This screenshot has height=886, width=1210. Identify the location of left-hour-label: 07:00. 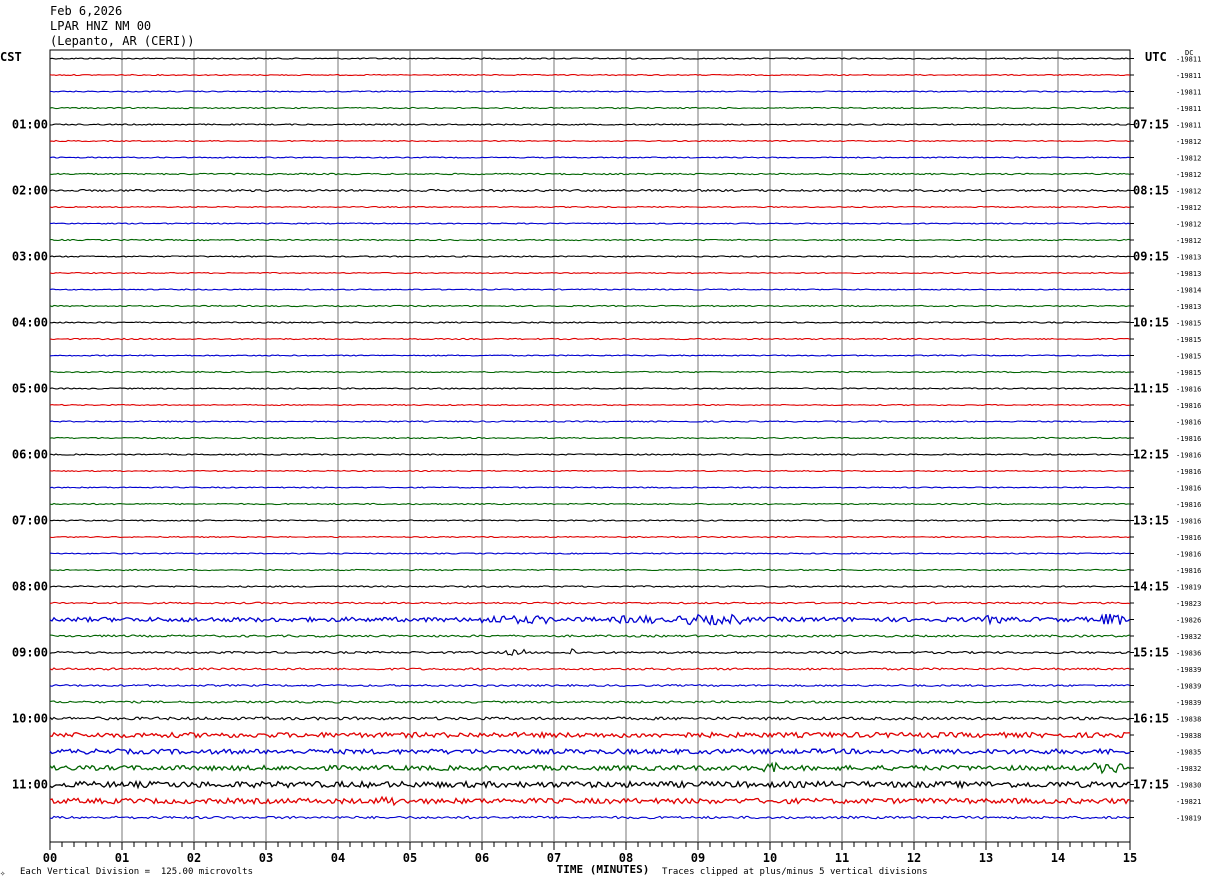
(30, 521).